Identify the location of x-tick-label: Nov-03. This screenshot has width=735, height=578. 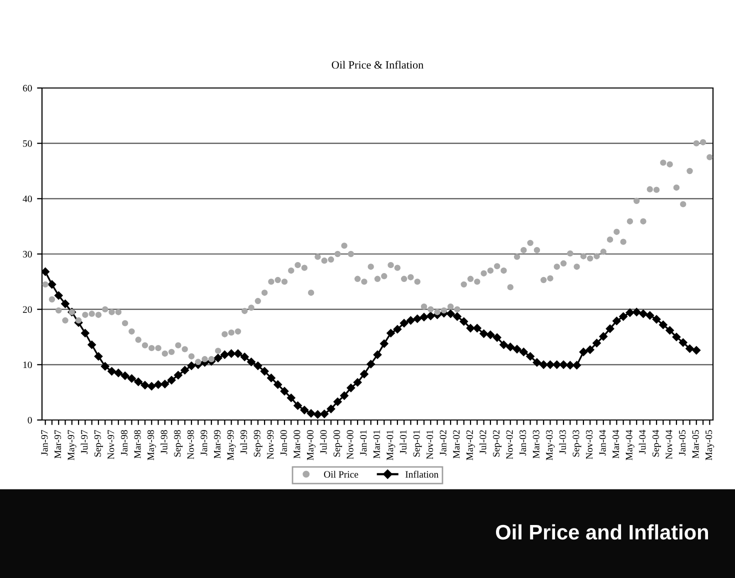
(589, 445).